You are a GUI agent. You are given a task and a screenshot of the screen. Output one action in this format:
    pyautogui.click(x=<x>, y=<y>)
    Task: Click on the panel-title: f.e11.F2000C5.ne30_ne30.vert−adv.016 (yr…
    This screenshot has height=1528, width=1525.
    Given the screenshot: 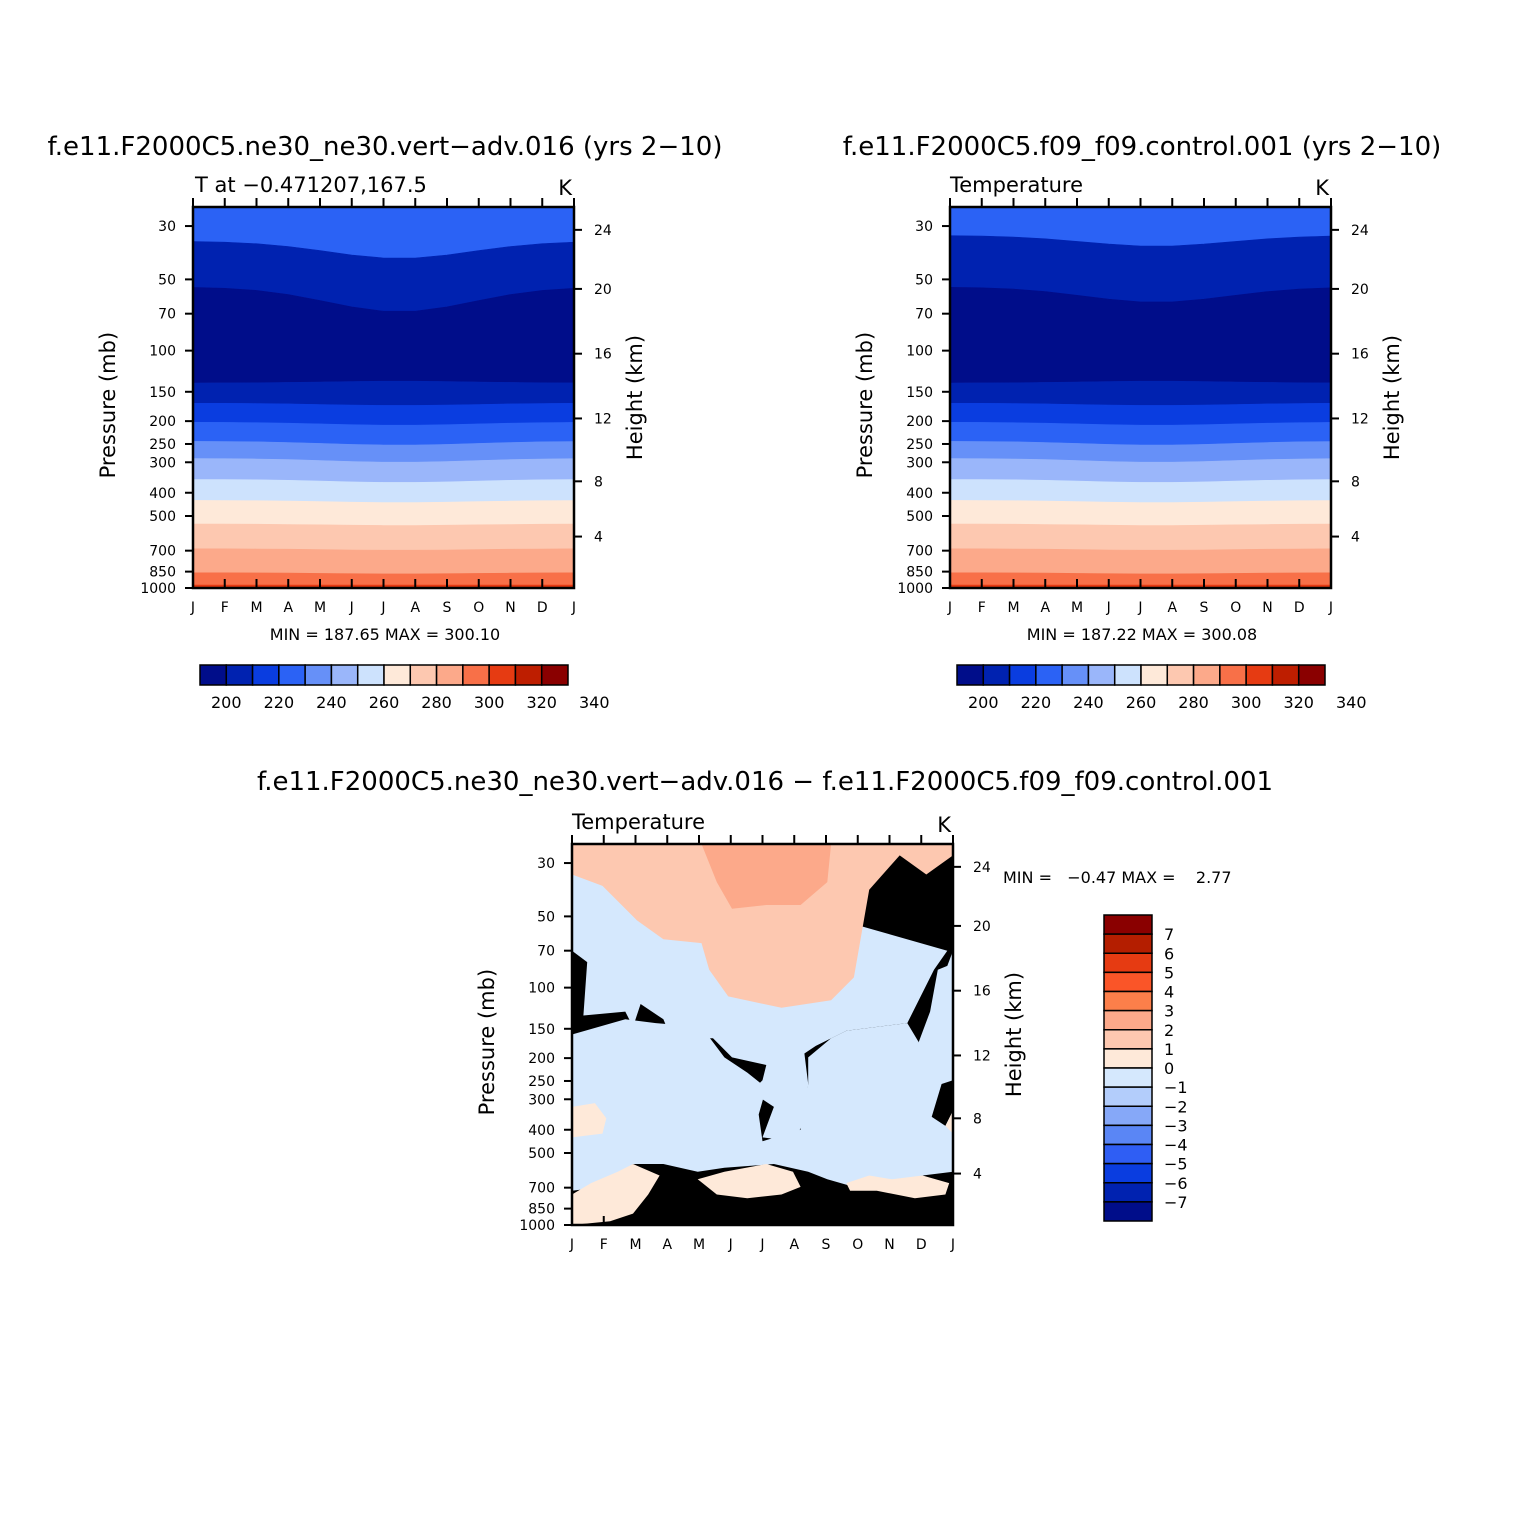 What is the action you would take?
    pyautogui.click(x=385, y=147)
    